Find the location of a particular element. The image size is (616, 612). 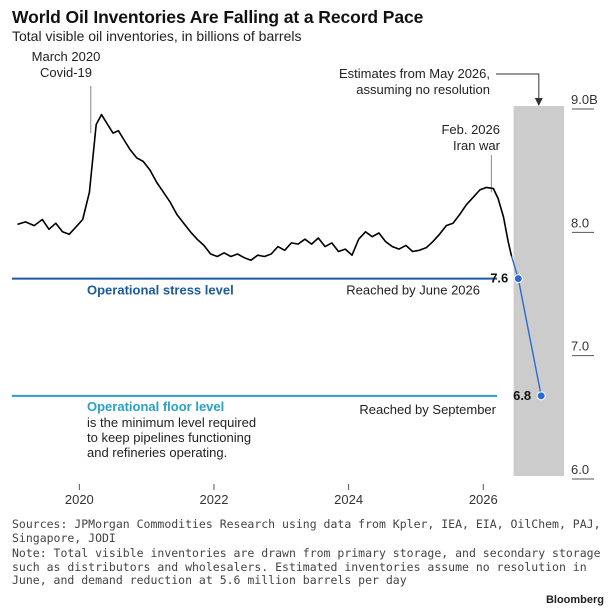

covid-annotation-line-1: March 2020 is located at coordinates (66, 56).